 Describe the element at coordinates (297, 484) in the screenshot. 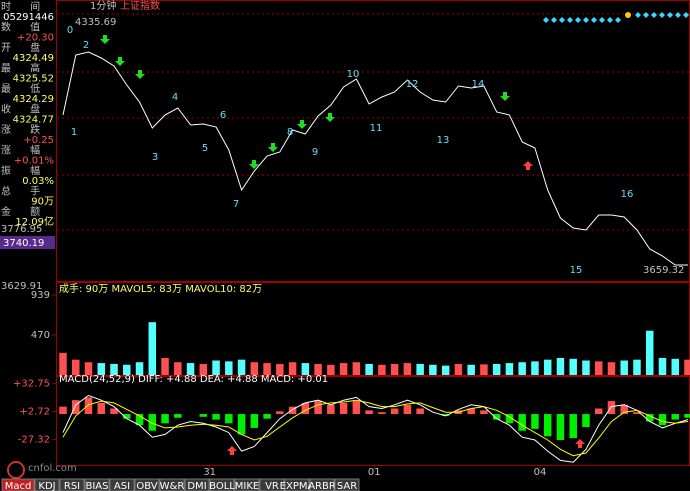

I see `tab: EXPMA` at that location.